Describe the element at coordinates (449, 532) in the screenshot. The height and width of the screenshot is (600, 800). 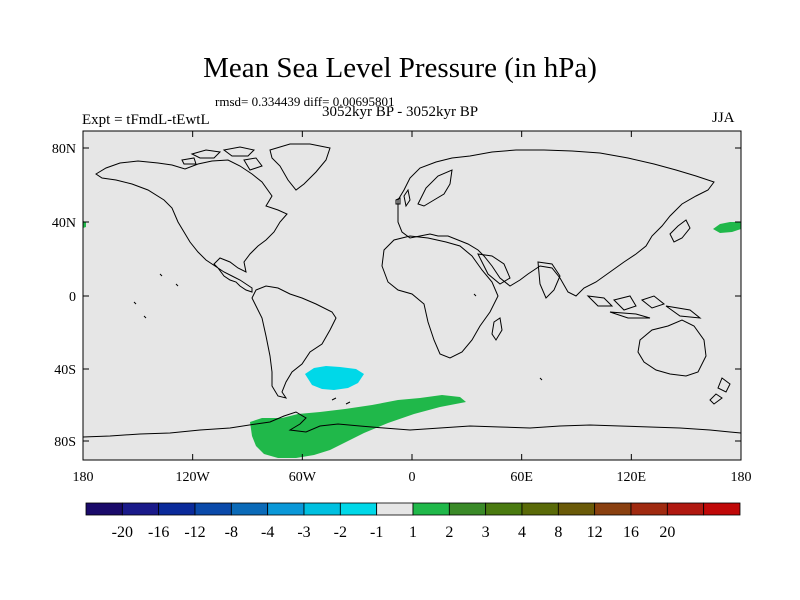
I see `colorbar-label: 2` at that location.